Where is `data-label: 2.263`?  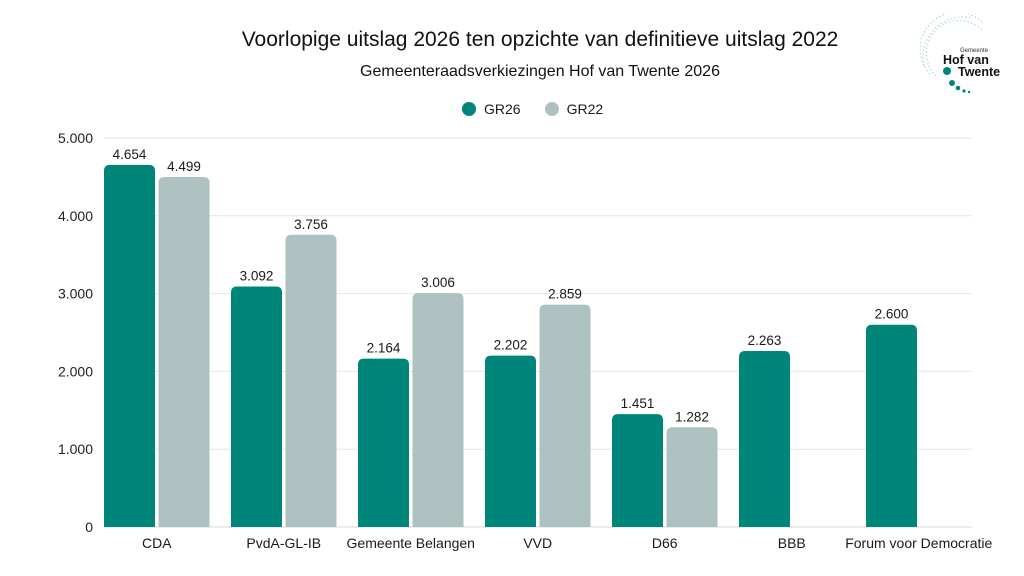
data-label: 2.263 is located at coordinates (765, 340).